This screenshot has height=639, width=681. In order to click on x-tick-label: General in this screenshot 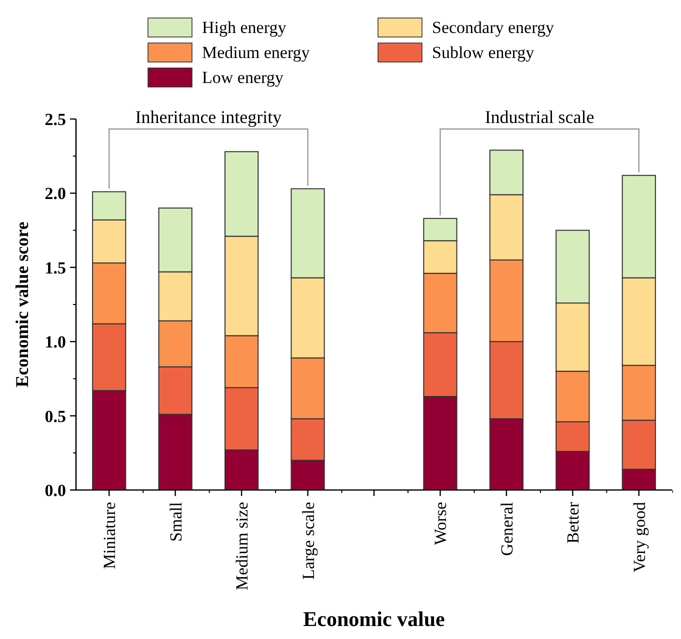, I will do `click(506, 529)`.